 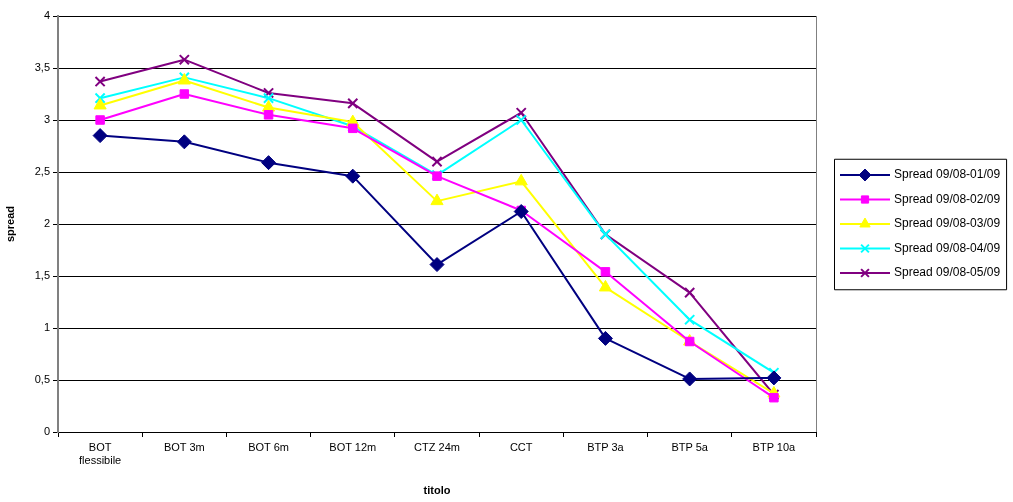 What do you see at coordinates (46, 327) in the screenshot?
I see `y-tick-label: 1` at bounding box center [46, 327].